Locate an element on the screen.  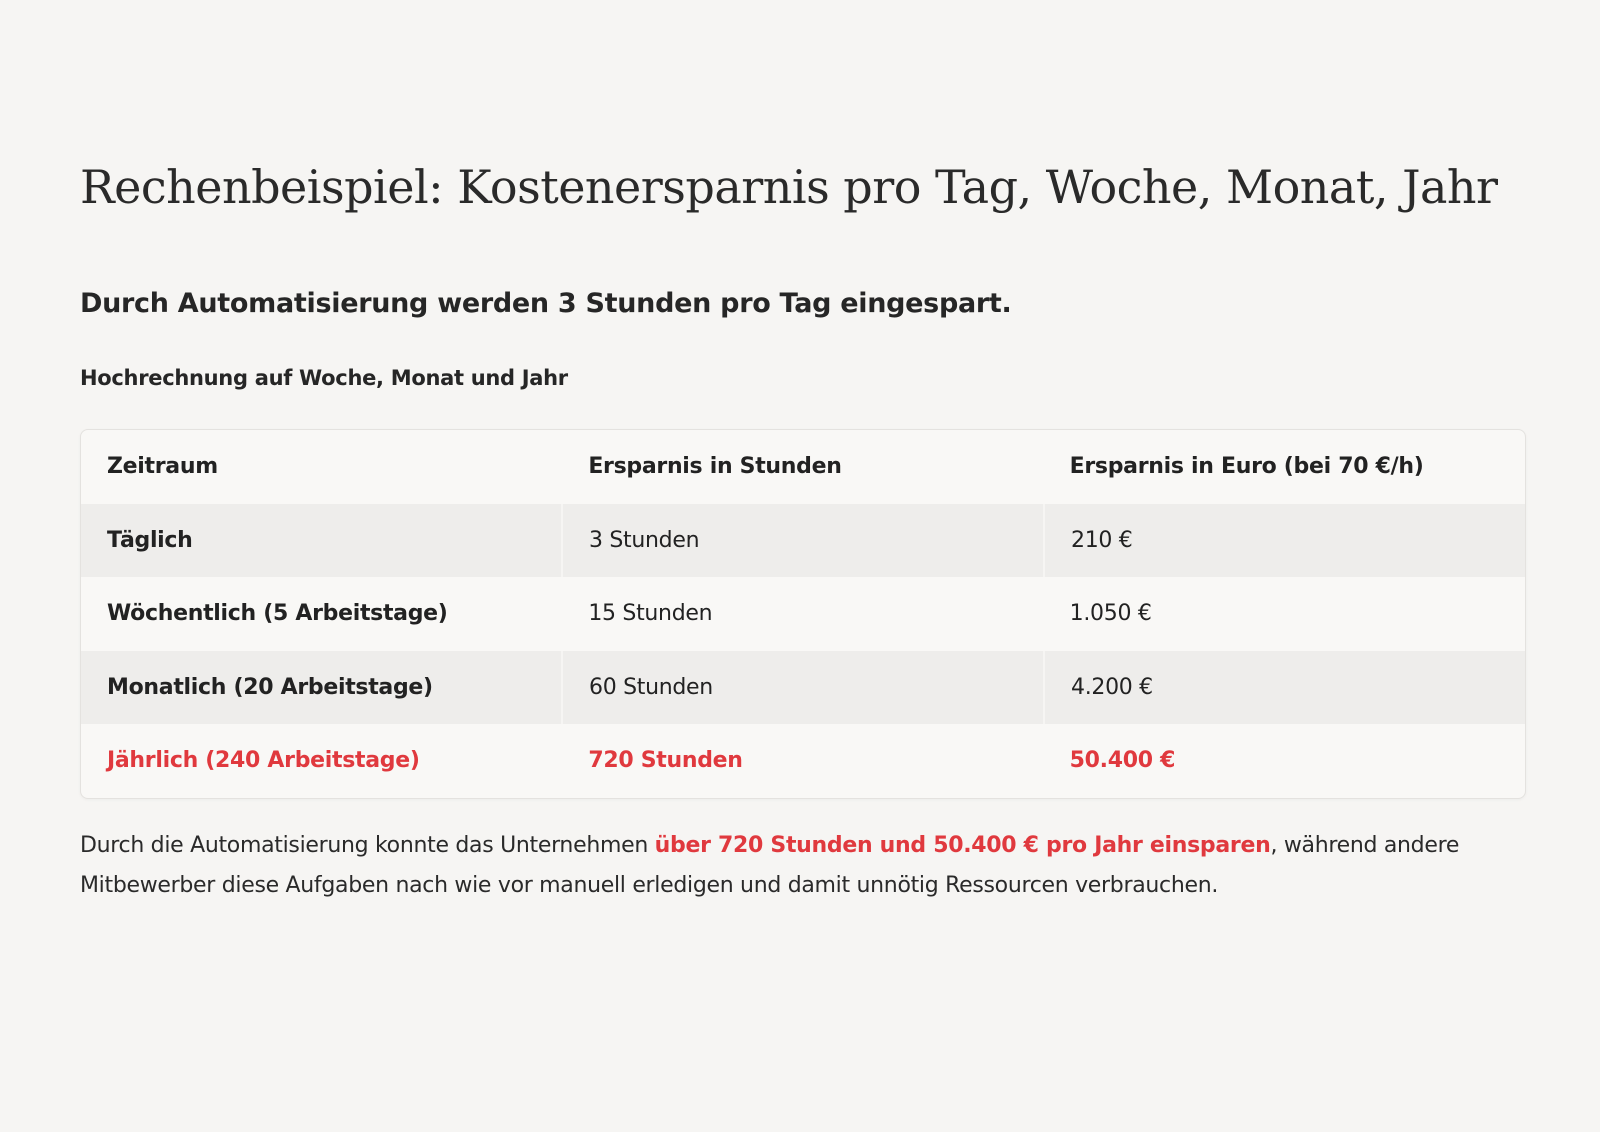
table-cell: Monatlich (20 Arbeitstage) is located at coordinates (270, 687).